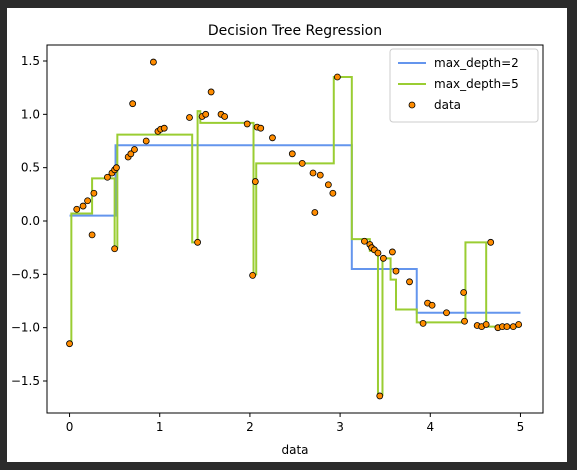 This screenshot has height=470, width=577. I want to click on y-tick-label: 1.5, so click(30, 61).